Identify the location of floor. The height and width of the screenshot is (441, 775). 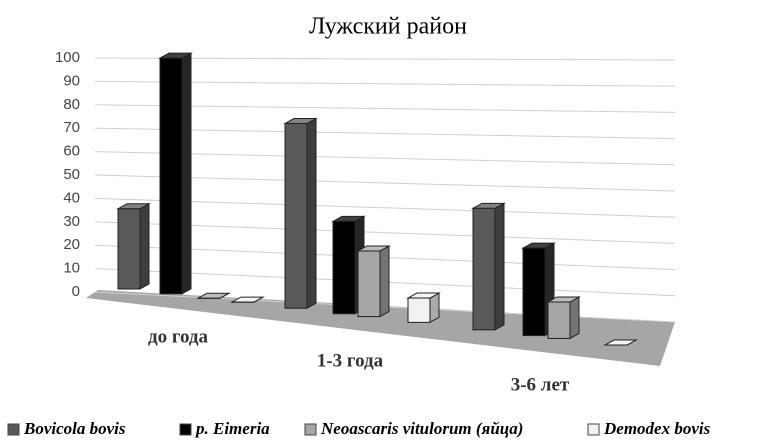
(380, 328).